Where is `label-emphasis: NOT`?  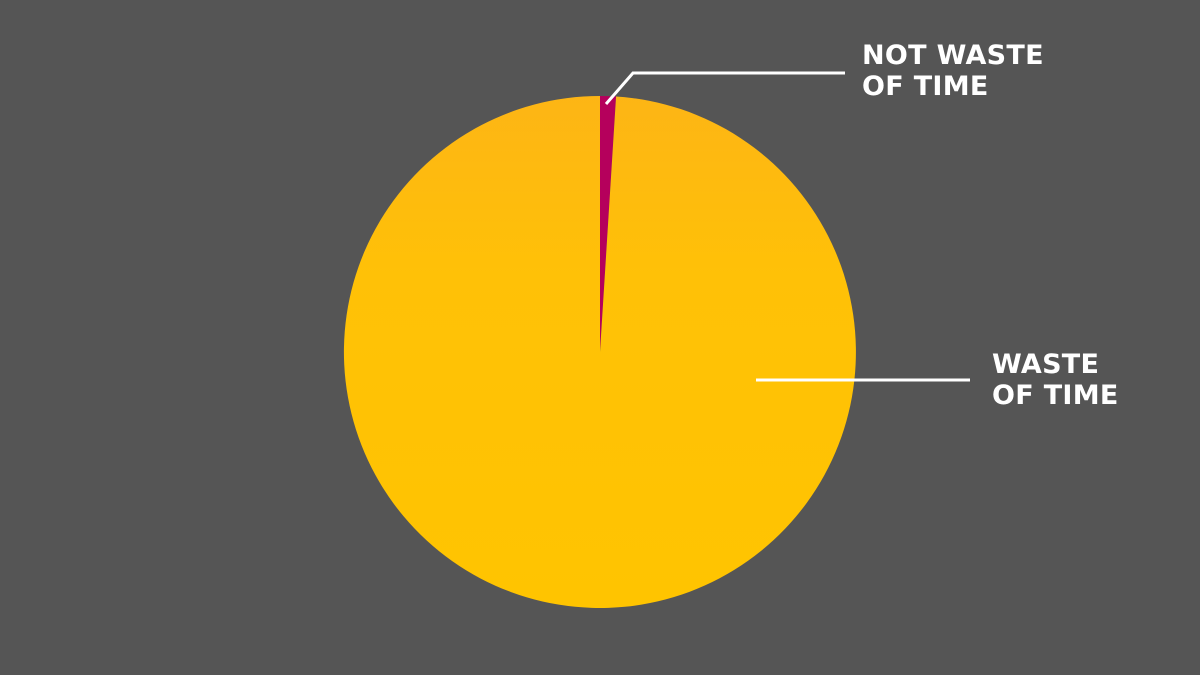
label-emphasis: NOT is located at coordinates (894, 55).